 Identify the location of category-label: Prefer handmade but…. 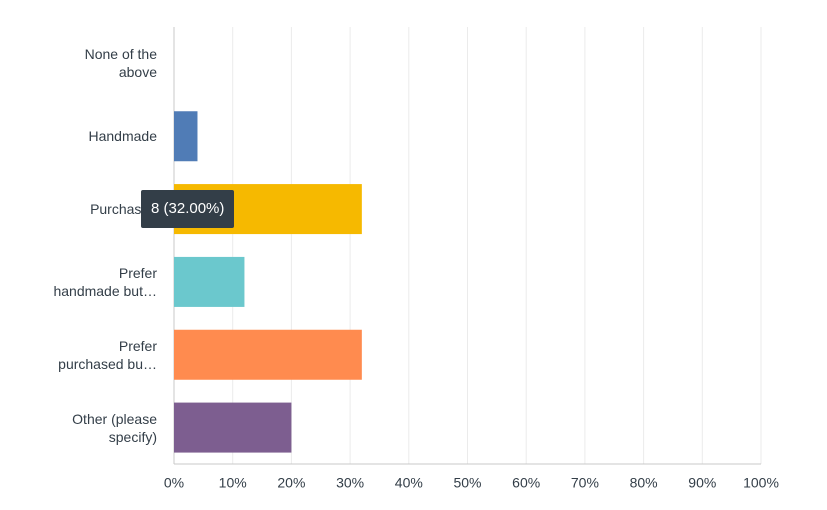
(105, 281).